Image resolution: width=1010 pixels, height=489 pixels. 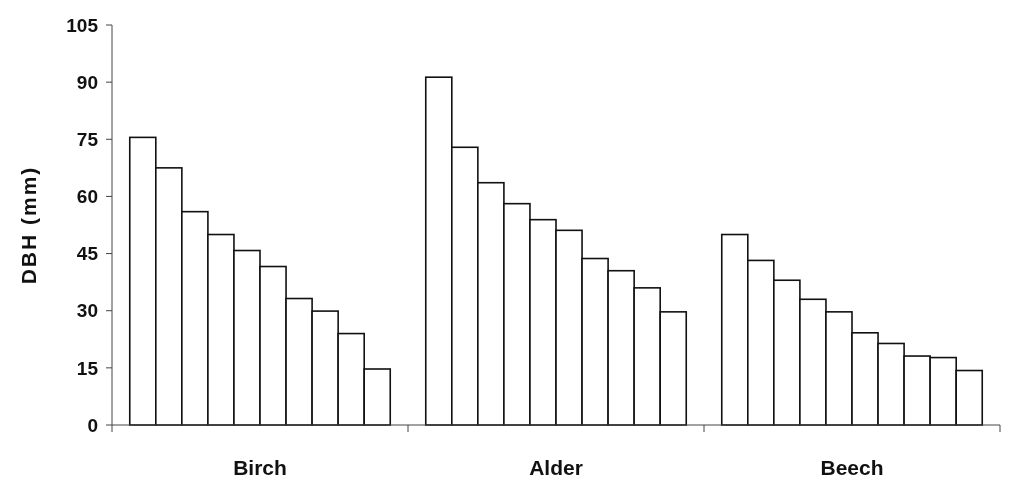 What do you see at coordinates (87, 254) in the screenshot?
I see `y-tick-label: 45` at bounding box center [87, 254].